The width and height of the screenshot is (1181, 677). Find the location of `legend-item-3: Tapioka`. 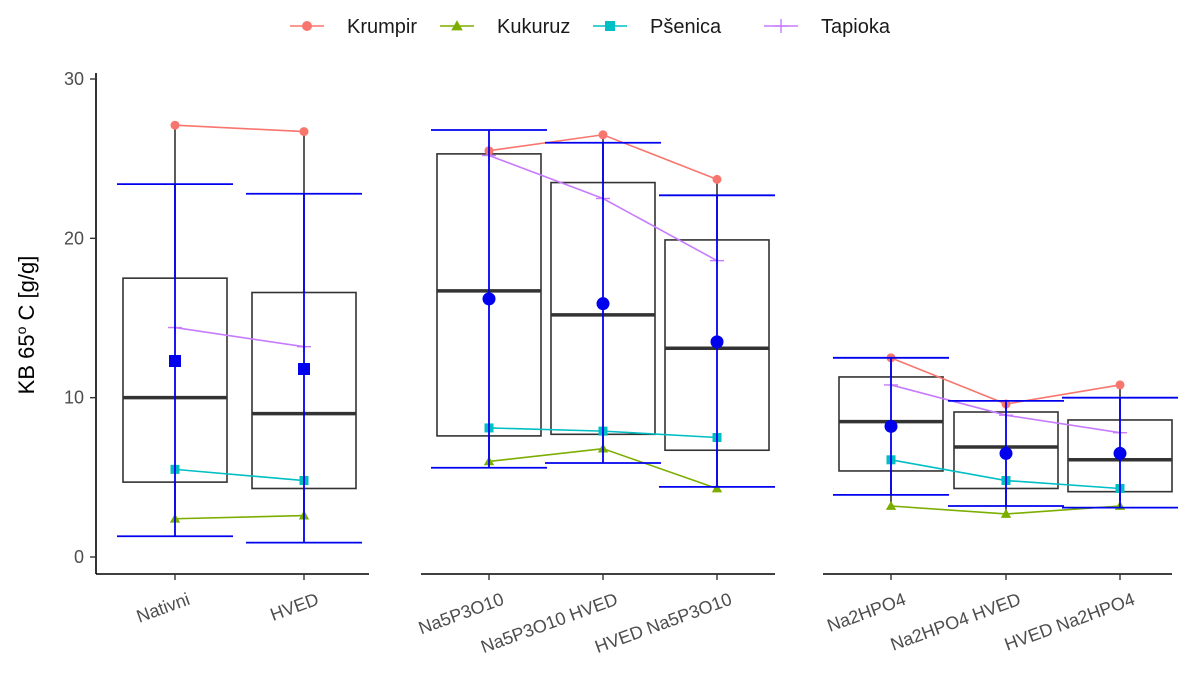

legend-item-3: Tapioka is located at coordinates (827, 27).